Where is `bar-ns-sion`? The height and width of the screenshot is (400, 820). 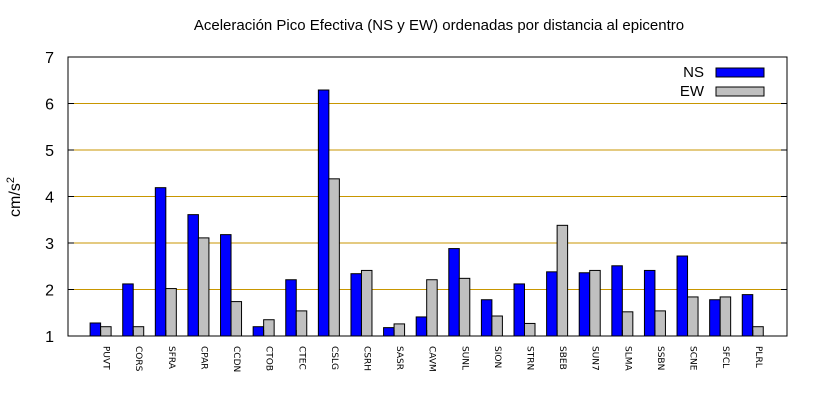 bar-ns-sion is located at coordinates (486, 318).